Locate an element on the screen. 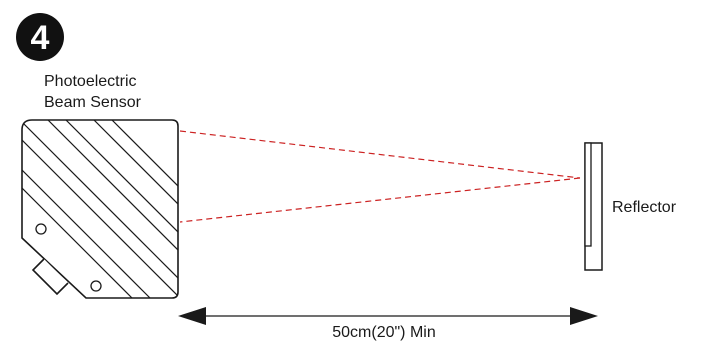  distance-label: 50cm(20") Min is located at coordinates (383, 332).